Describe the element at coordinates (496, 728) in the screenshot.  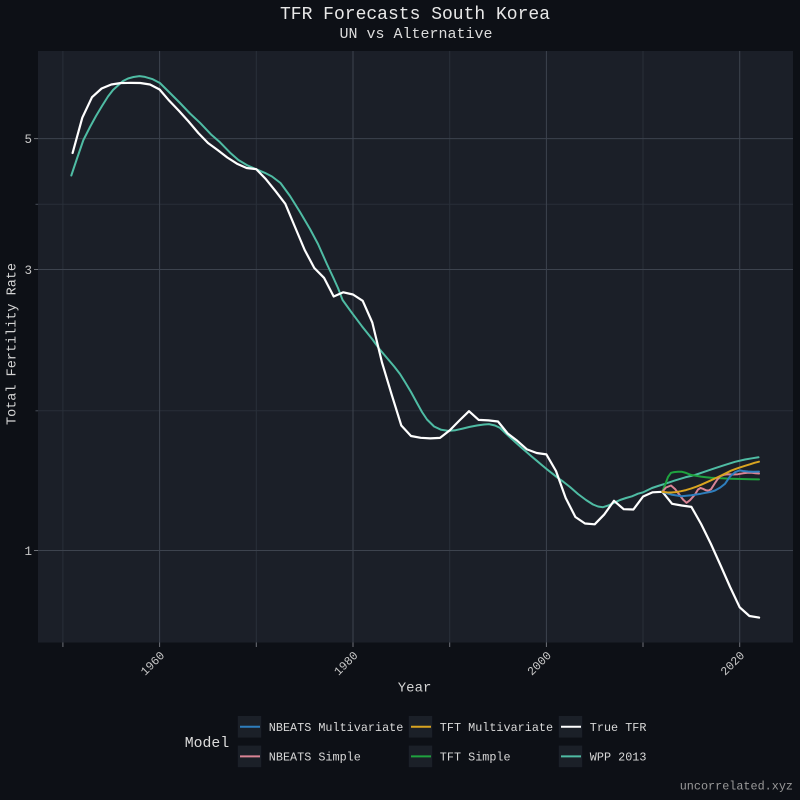
I see `svg-text: TFT Multivariate` at that location.